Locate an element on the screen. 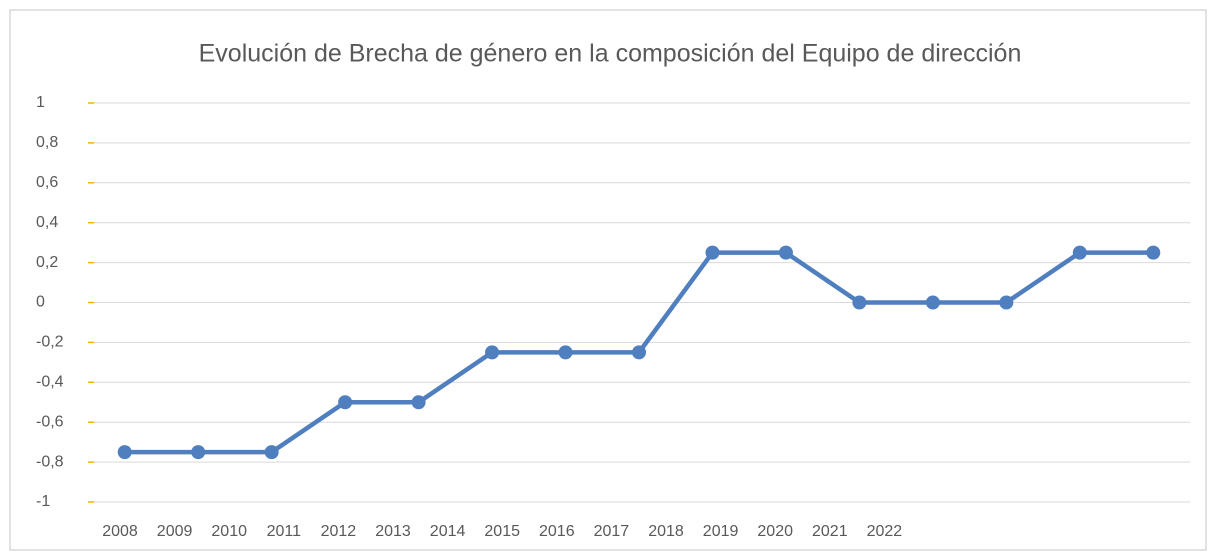 The height and width of the screenshot is (558, 1216). y-tick-label: 1 is located at coordinates (40, 102).